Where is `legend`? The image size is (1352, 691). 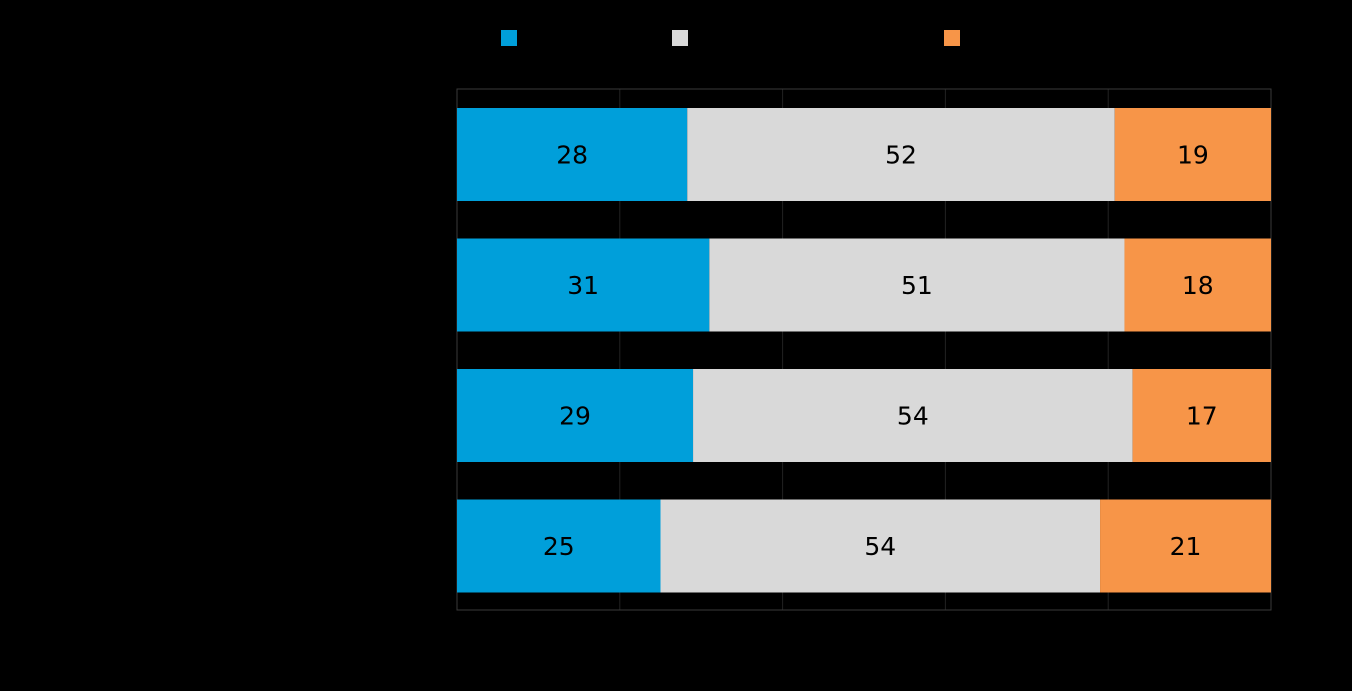
legend is located at coordinates (730, 38).